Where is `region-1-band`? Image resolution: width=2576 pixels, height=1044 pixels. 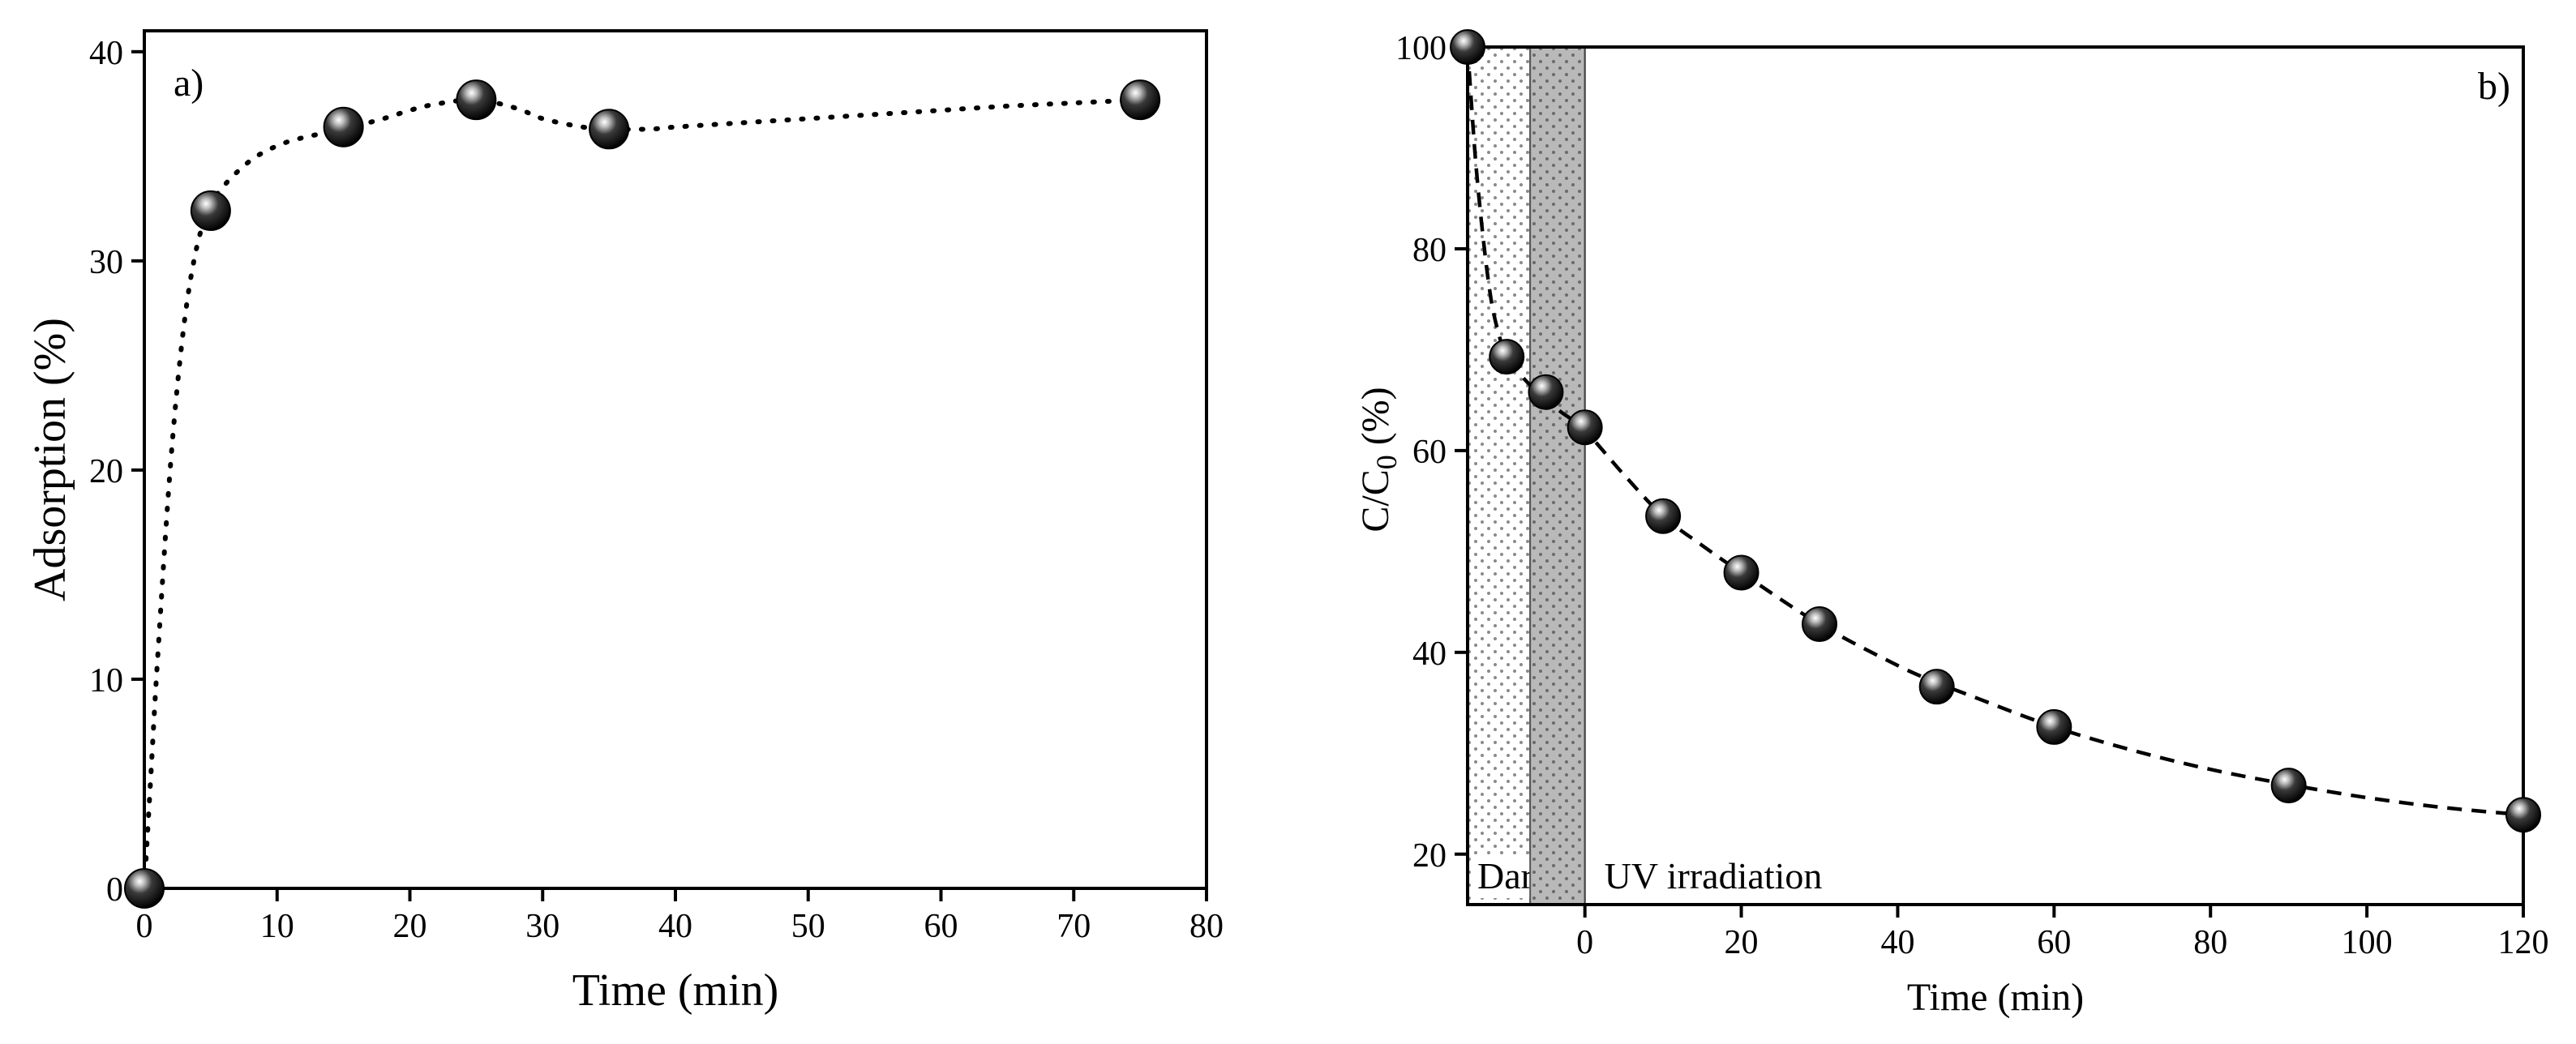 region-1-band is located at coordinates (1557, 475).